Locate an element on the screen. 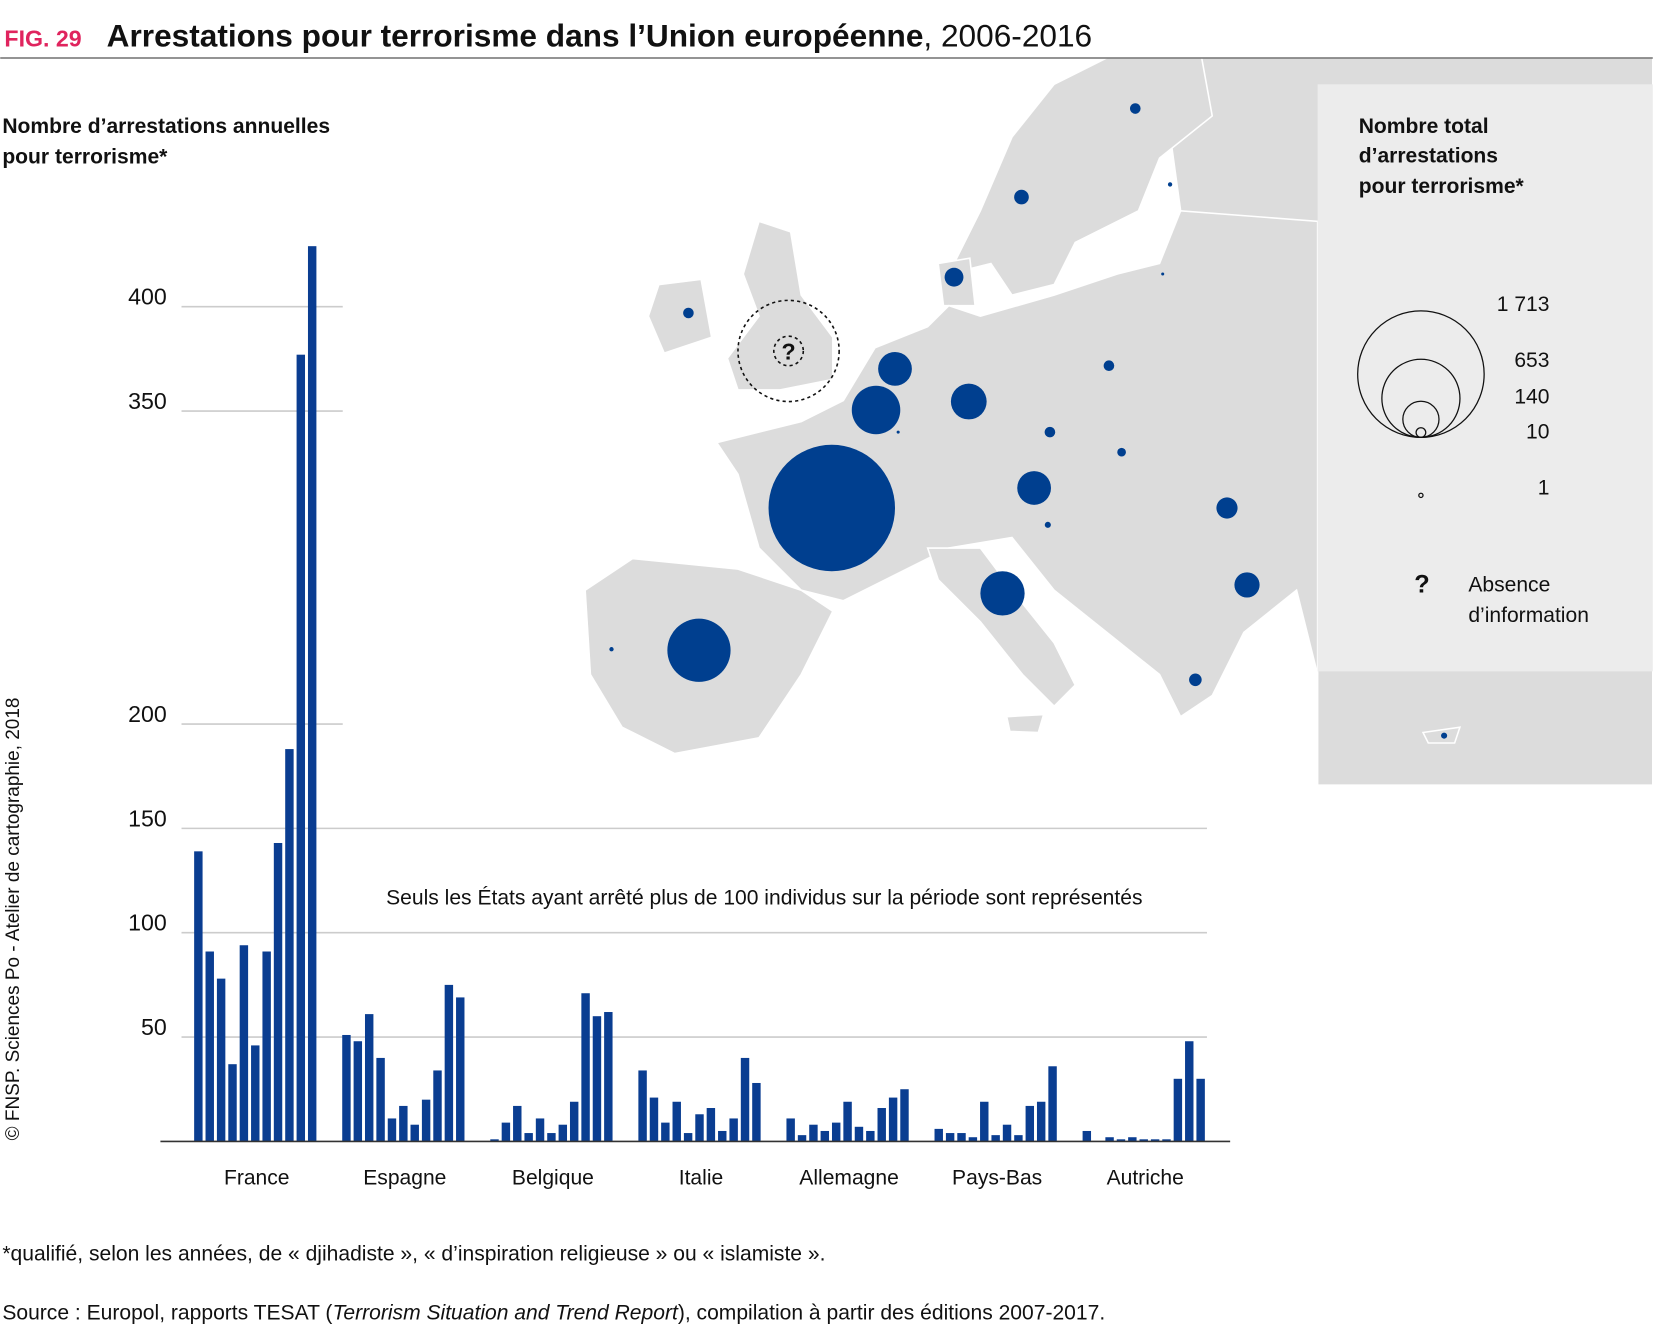 The height and width of the screenshot is (1329, 1653). source-part: Terrorism Situation and Trend Report is located at coordinates (505, 1313).